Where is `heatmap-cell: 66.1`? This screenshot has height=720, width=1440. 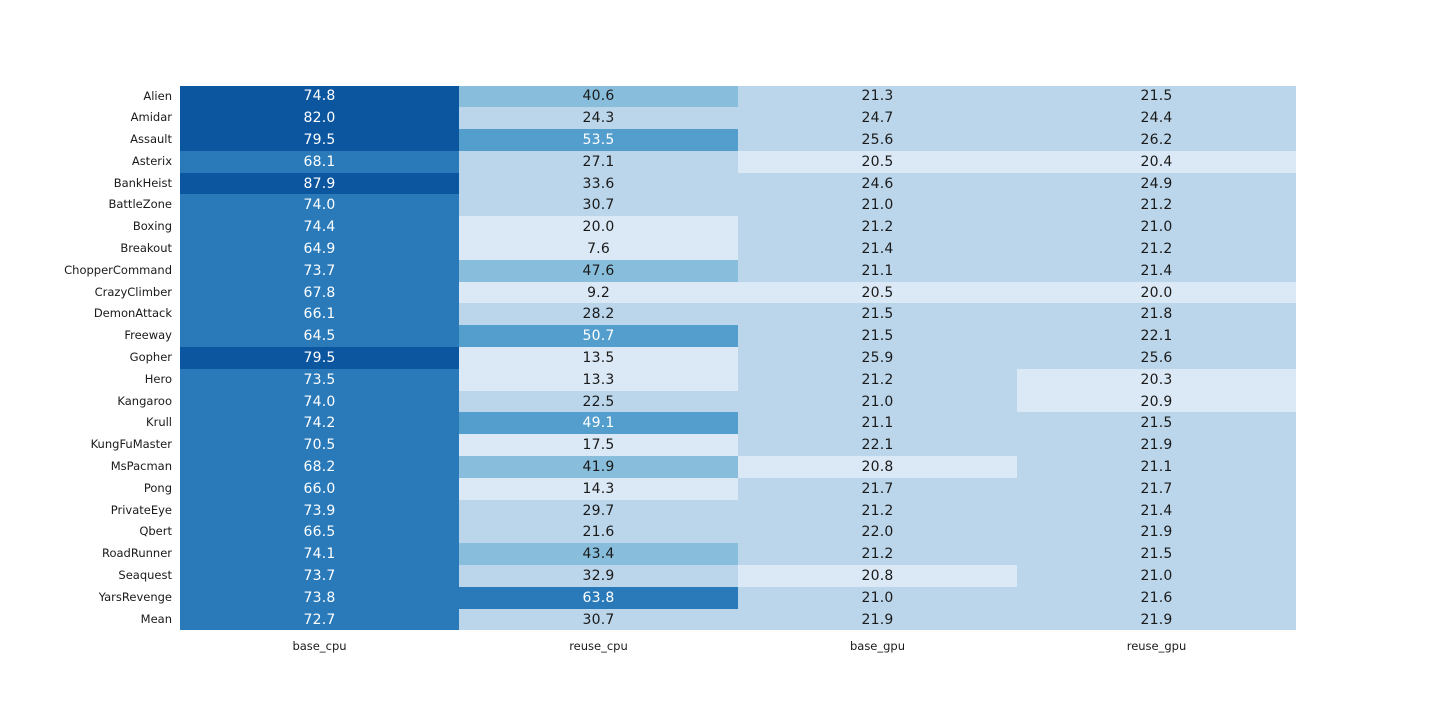
heatmap-cell: 66.1 is located at coordinates (319, 314).